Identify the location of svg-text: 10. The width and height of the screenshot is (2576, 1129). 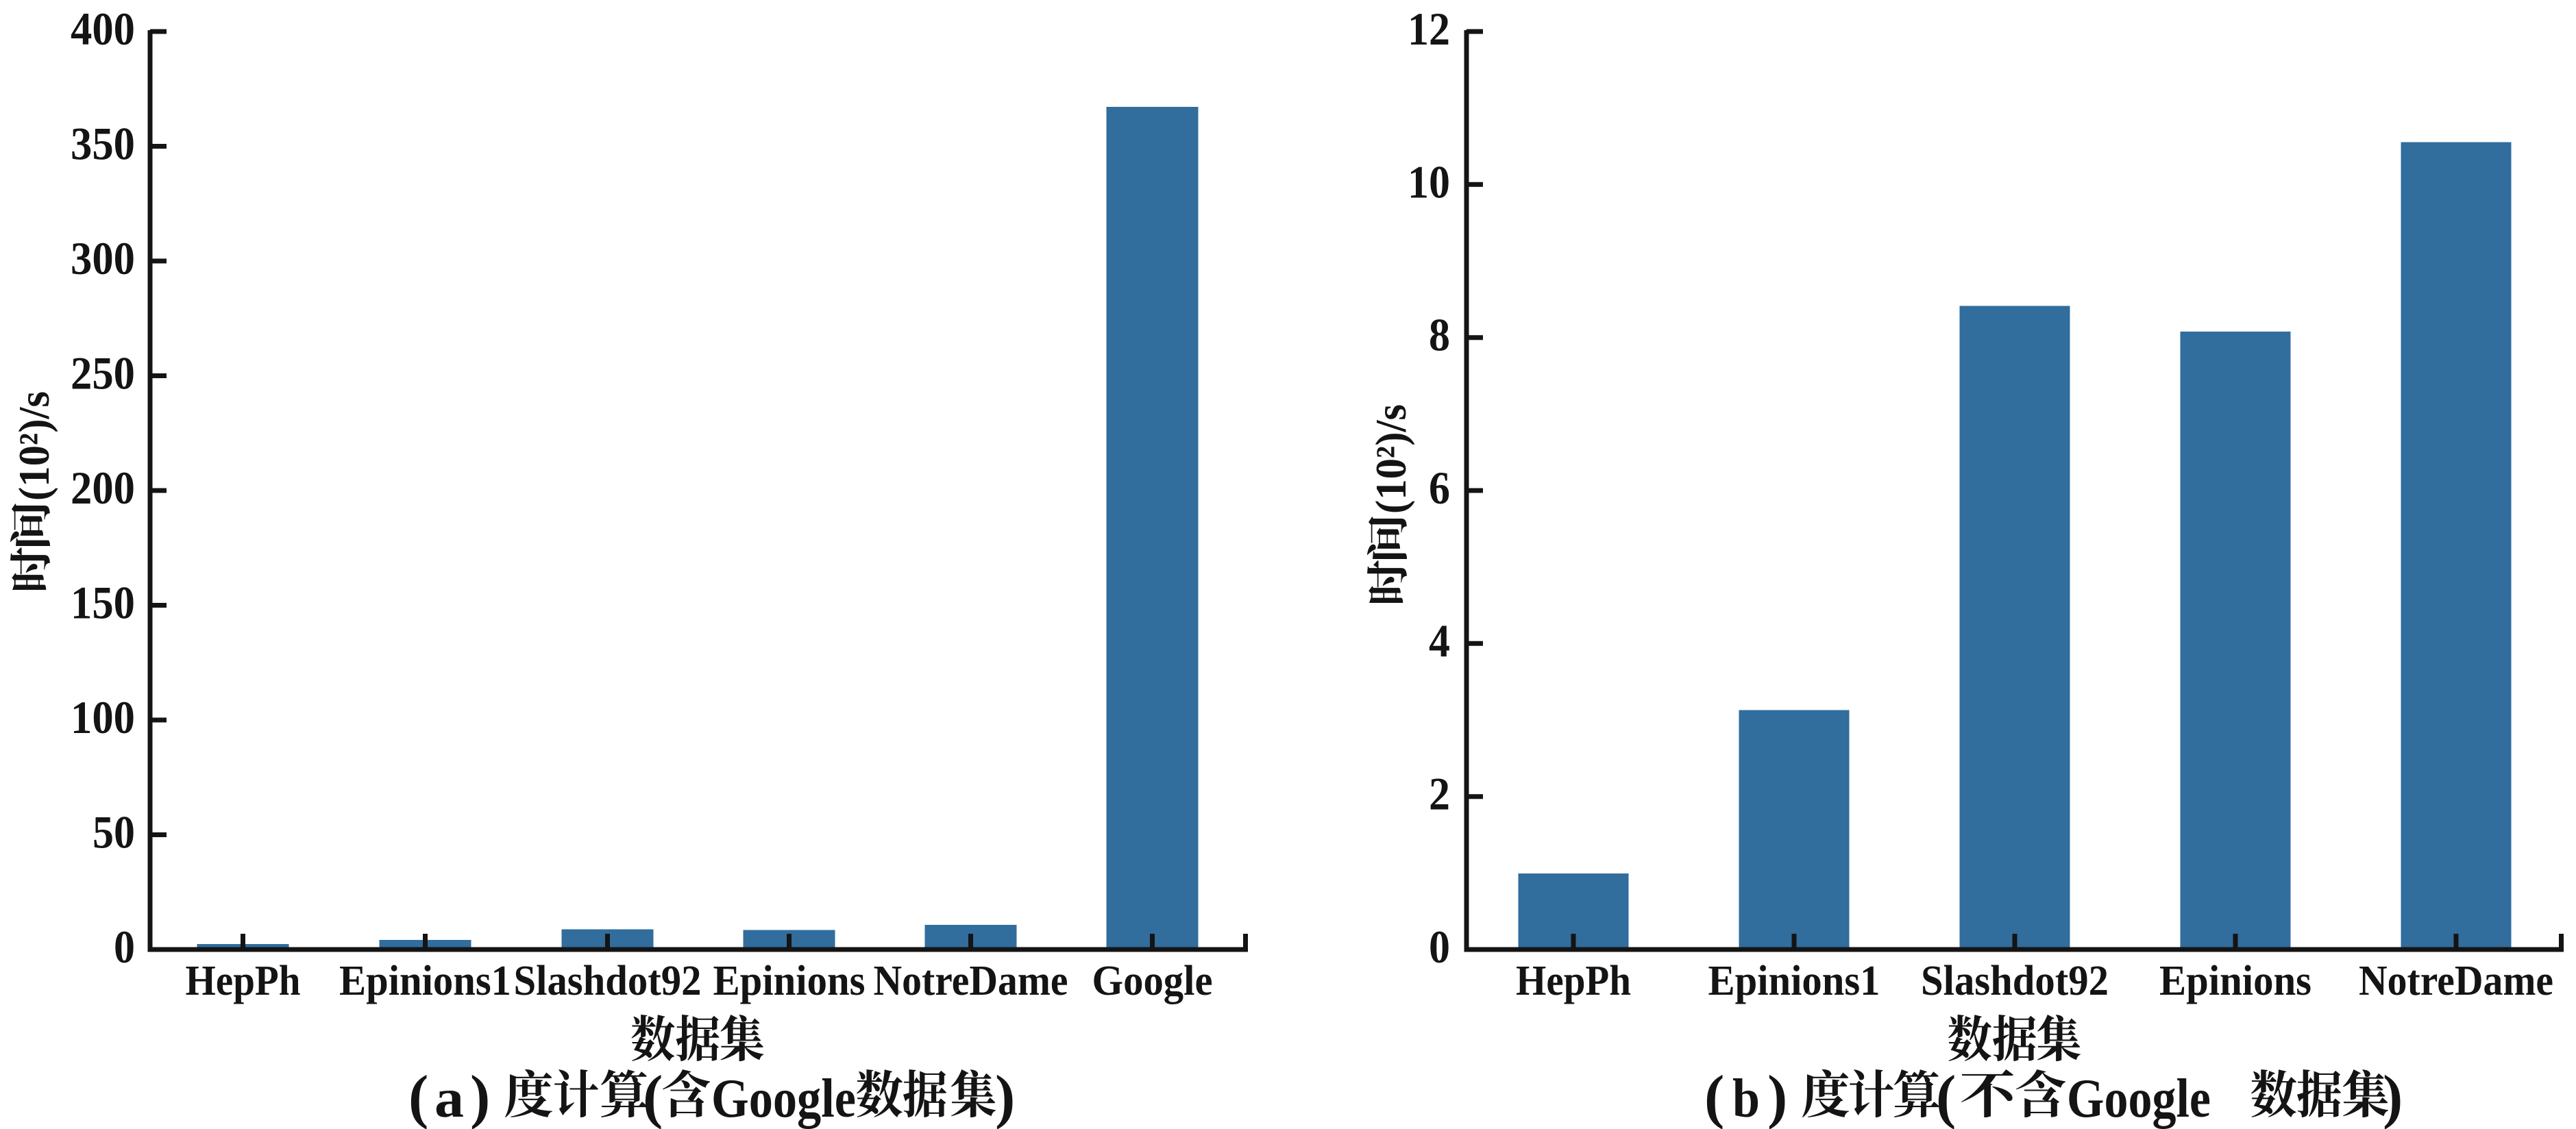
(1429, 182).